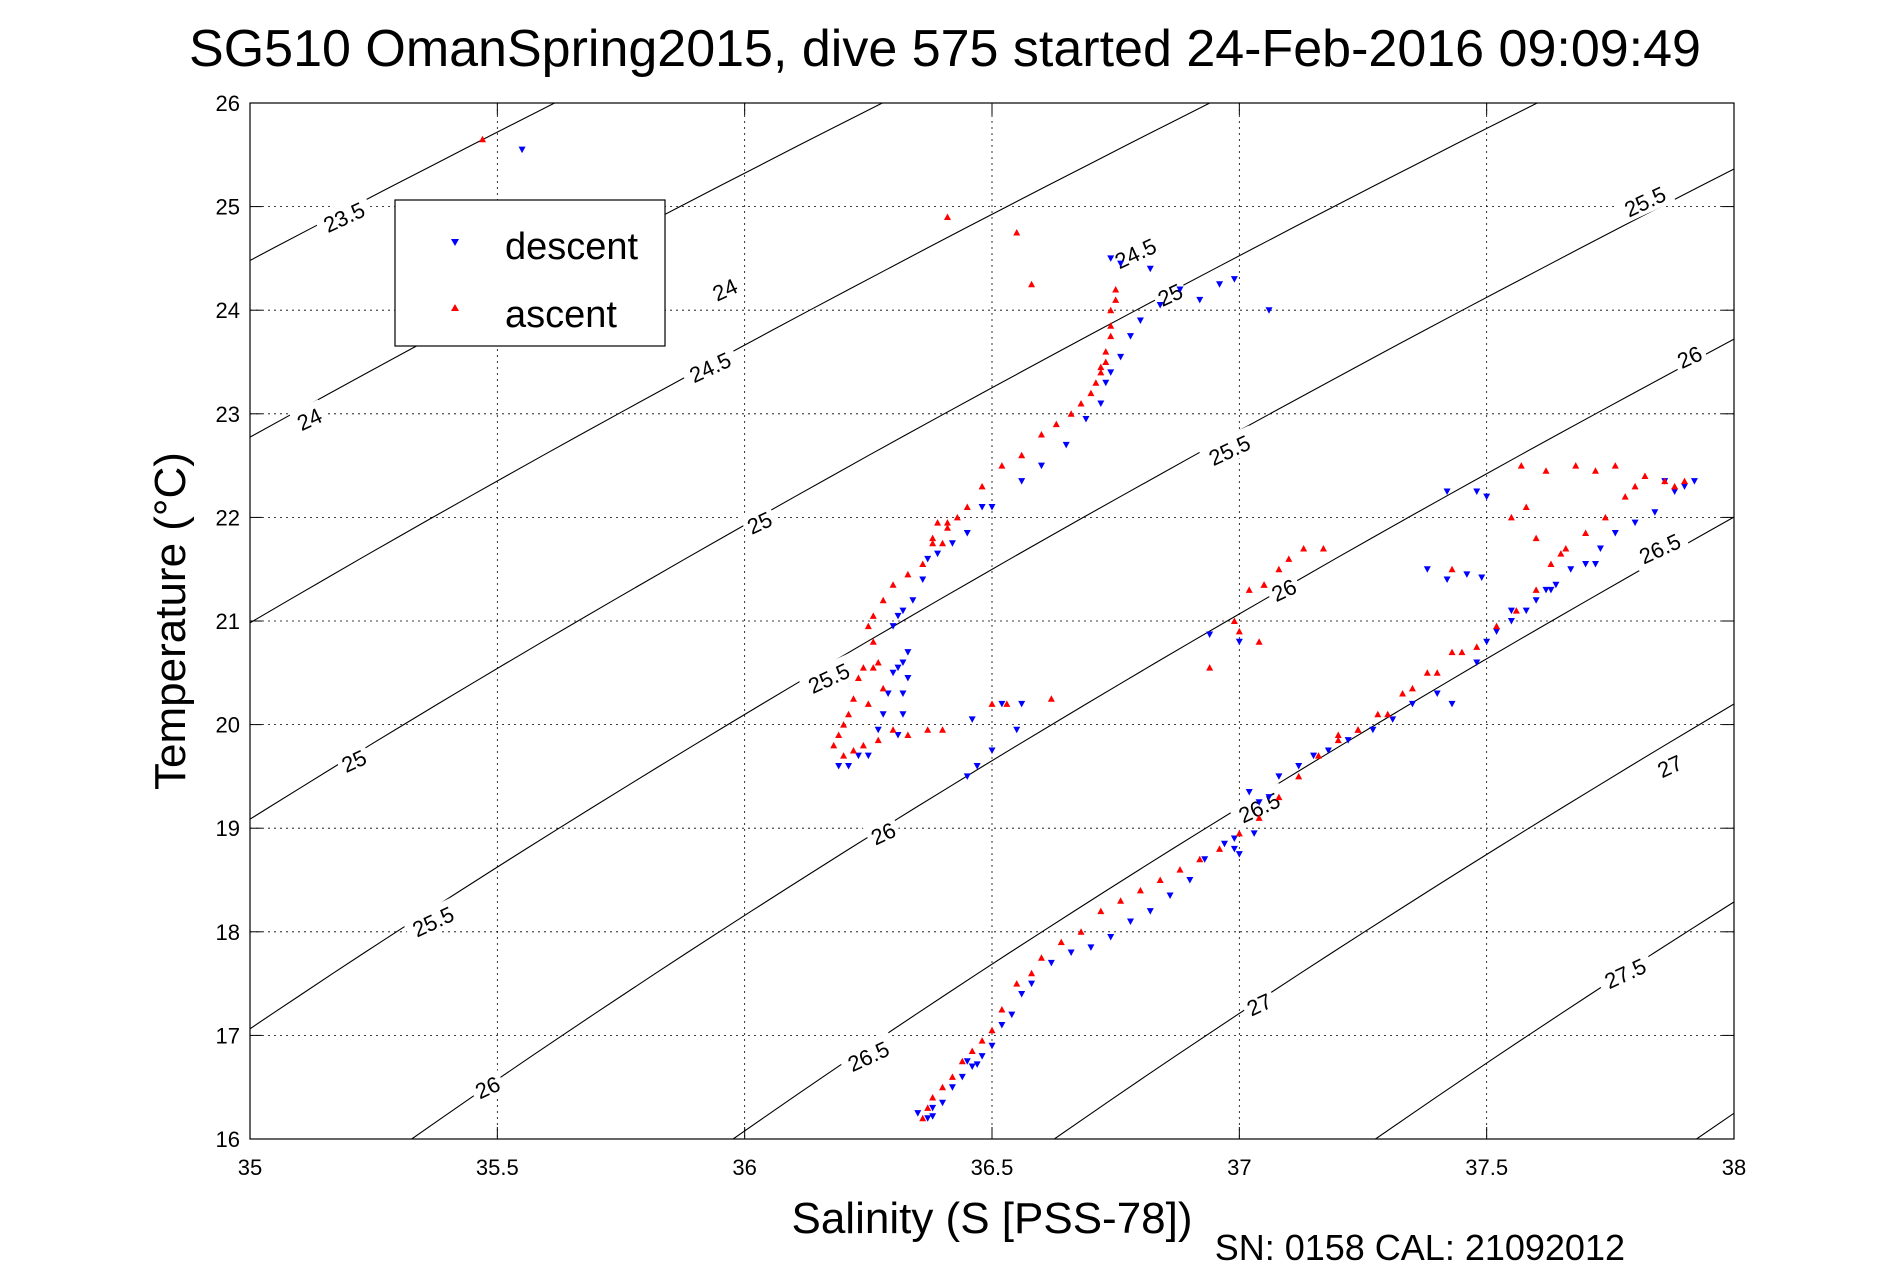  Describe the element at coordinates (572, 247) in the screenshot. I see `legend-label-descent: descent` at that location.